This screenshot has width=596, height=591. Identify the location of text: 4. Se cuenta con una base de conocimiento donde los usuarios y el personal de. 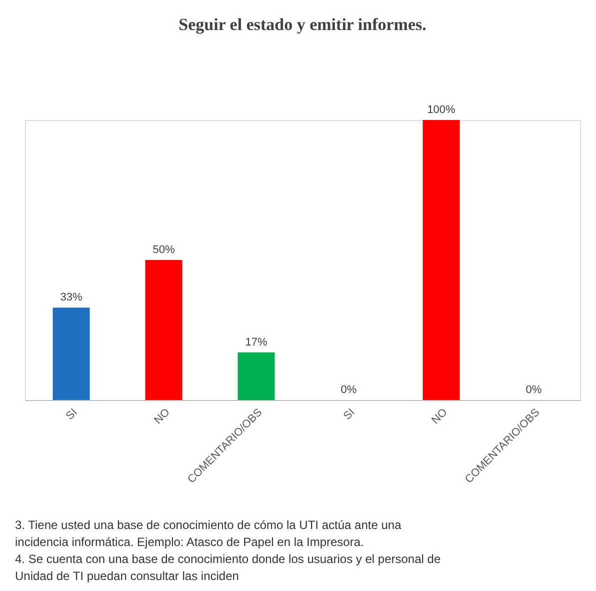
(228, 559).